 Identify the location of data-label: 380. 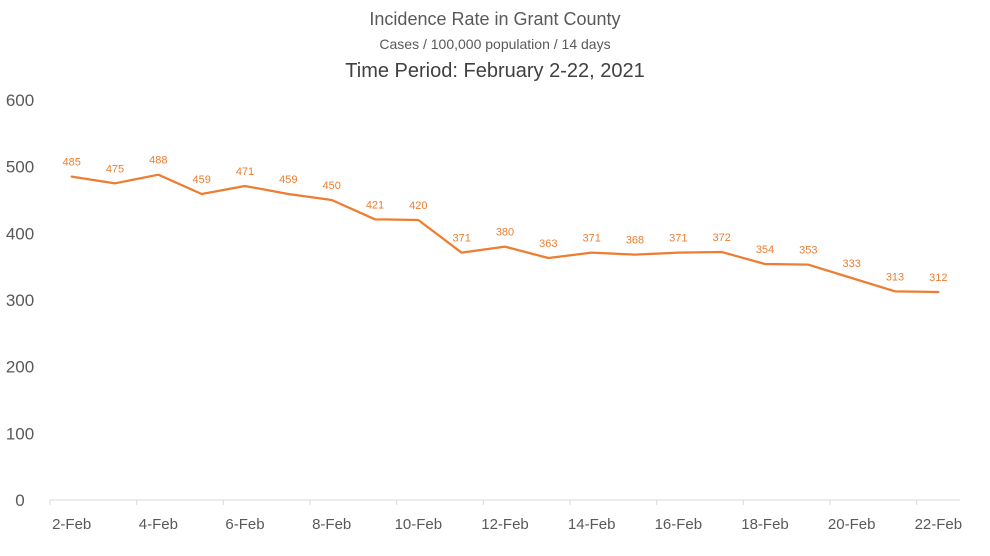
(505, 233).